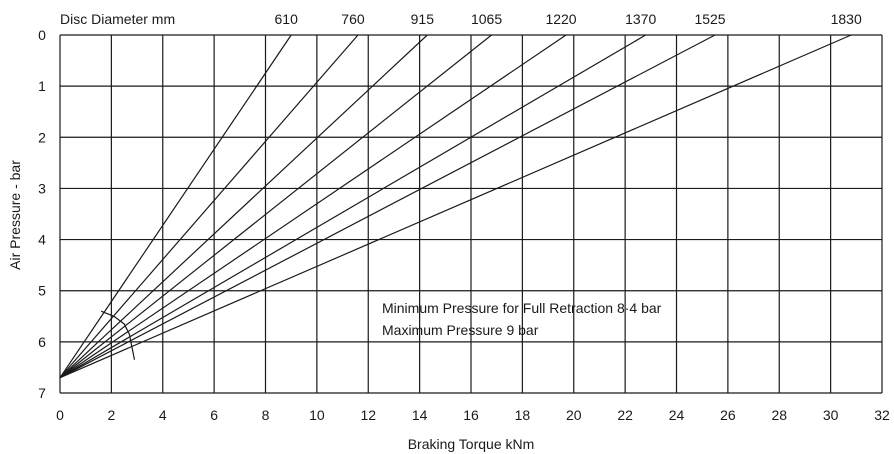 Image resolution: width=894 pixels, height=454 pixels. Describe the element at coordinates (574, 415) in the screenshot. I see `x-tick-label: 20` at that location.